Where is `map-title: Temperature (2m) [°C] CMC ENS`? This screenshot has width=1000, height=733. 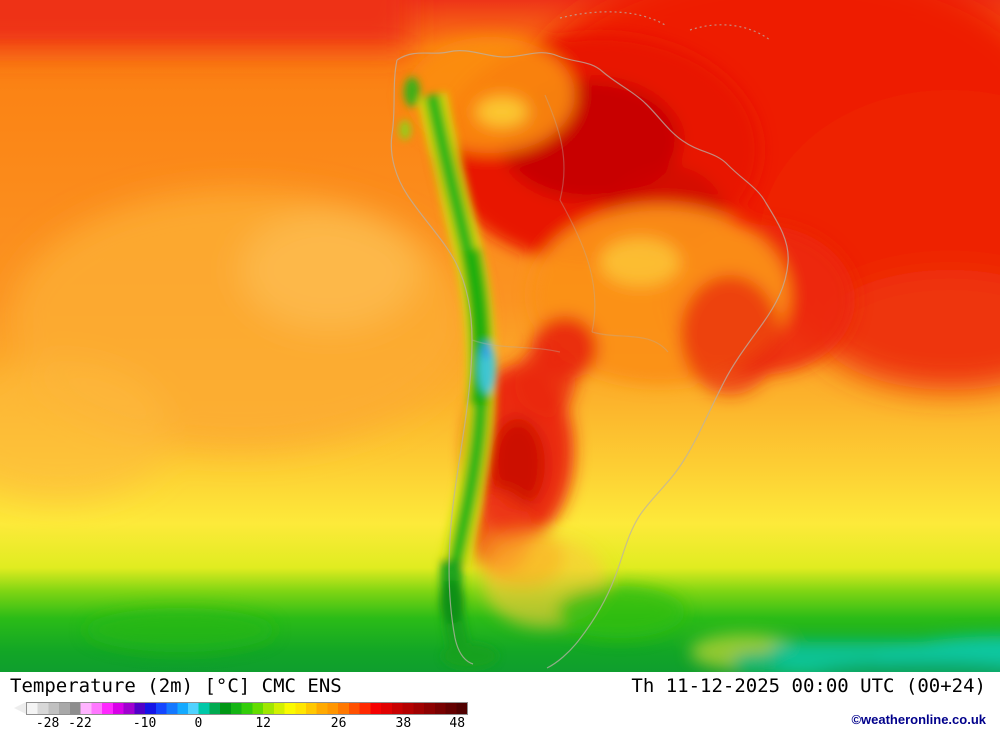 map-title: Temperature (2m) [°C] CMC ENS is located at coordinates (176, 686).